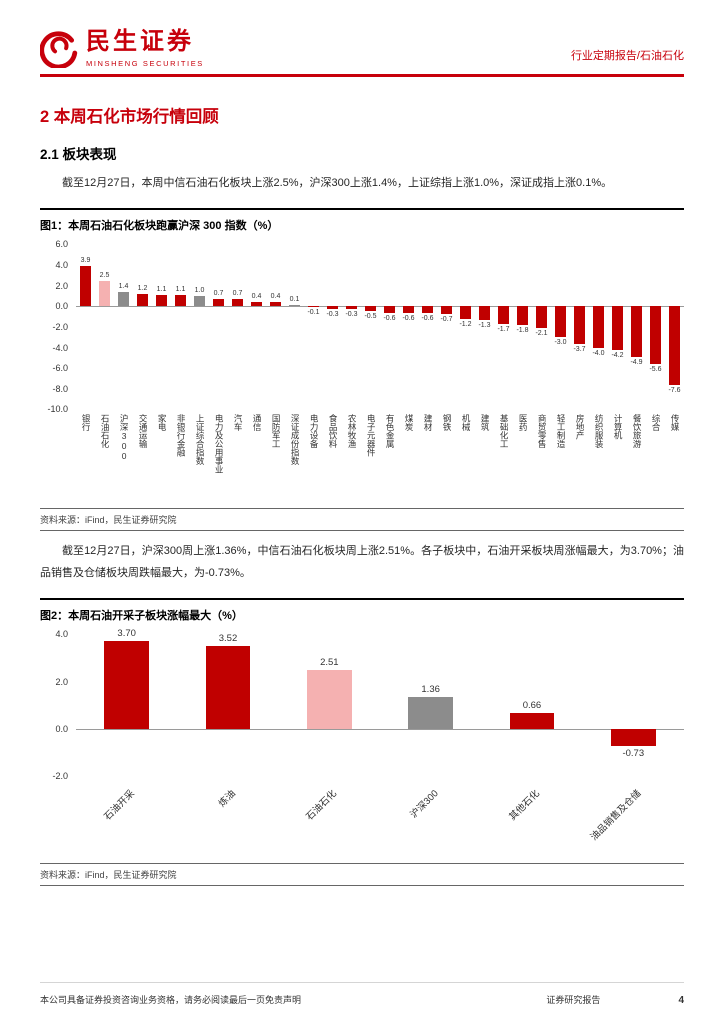 The image size is (724, 1024). I want to click on bar-value-label: -4.9, so click(636, 362).